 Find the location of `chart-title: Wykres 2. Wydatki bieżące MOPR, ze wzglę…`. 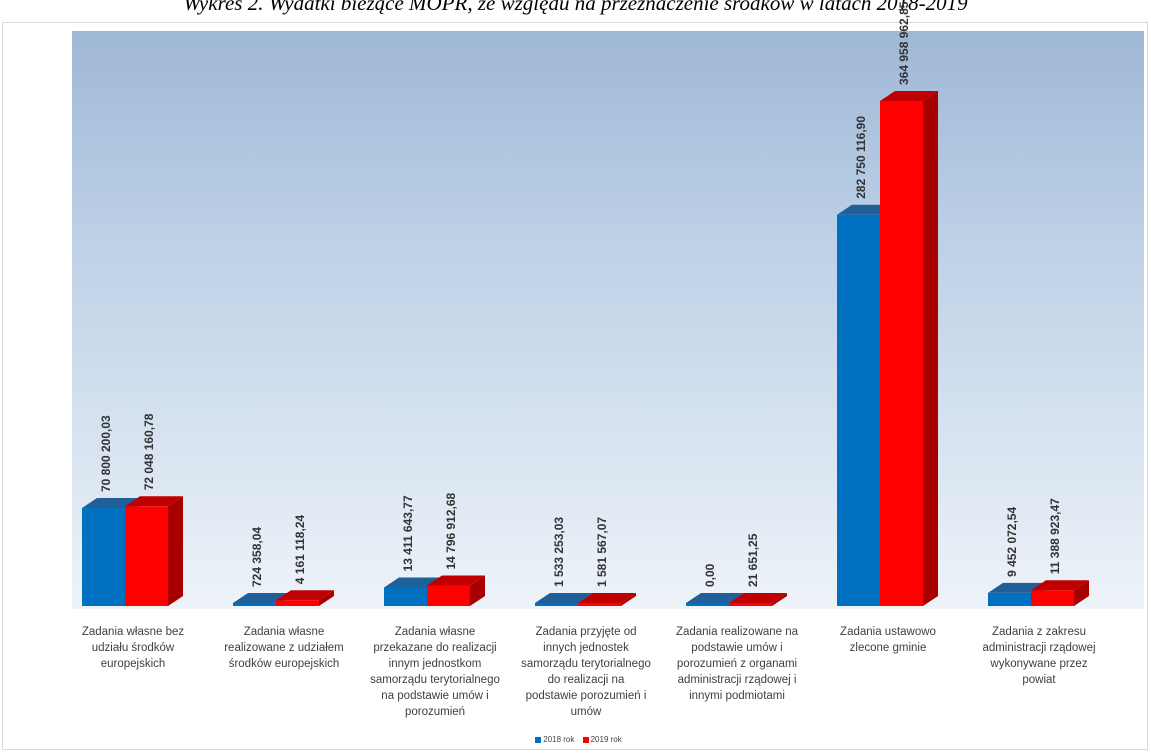

chart-title: Wykres 2. Wydatki bieżące MOPR, ze wzglę… is located at coordinates (575, 7).